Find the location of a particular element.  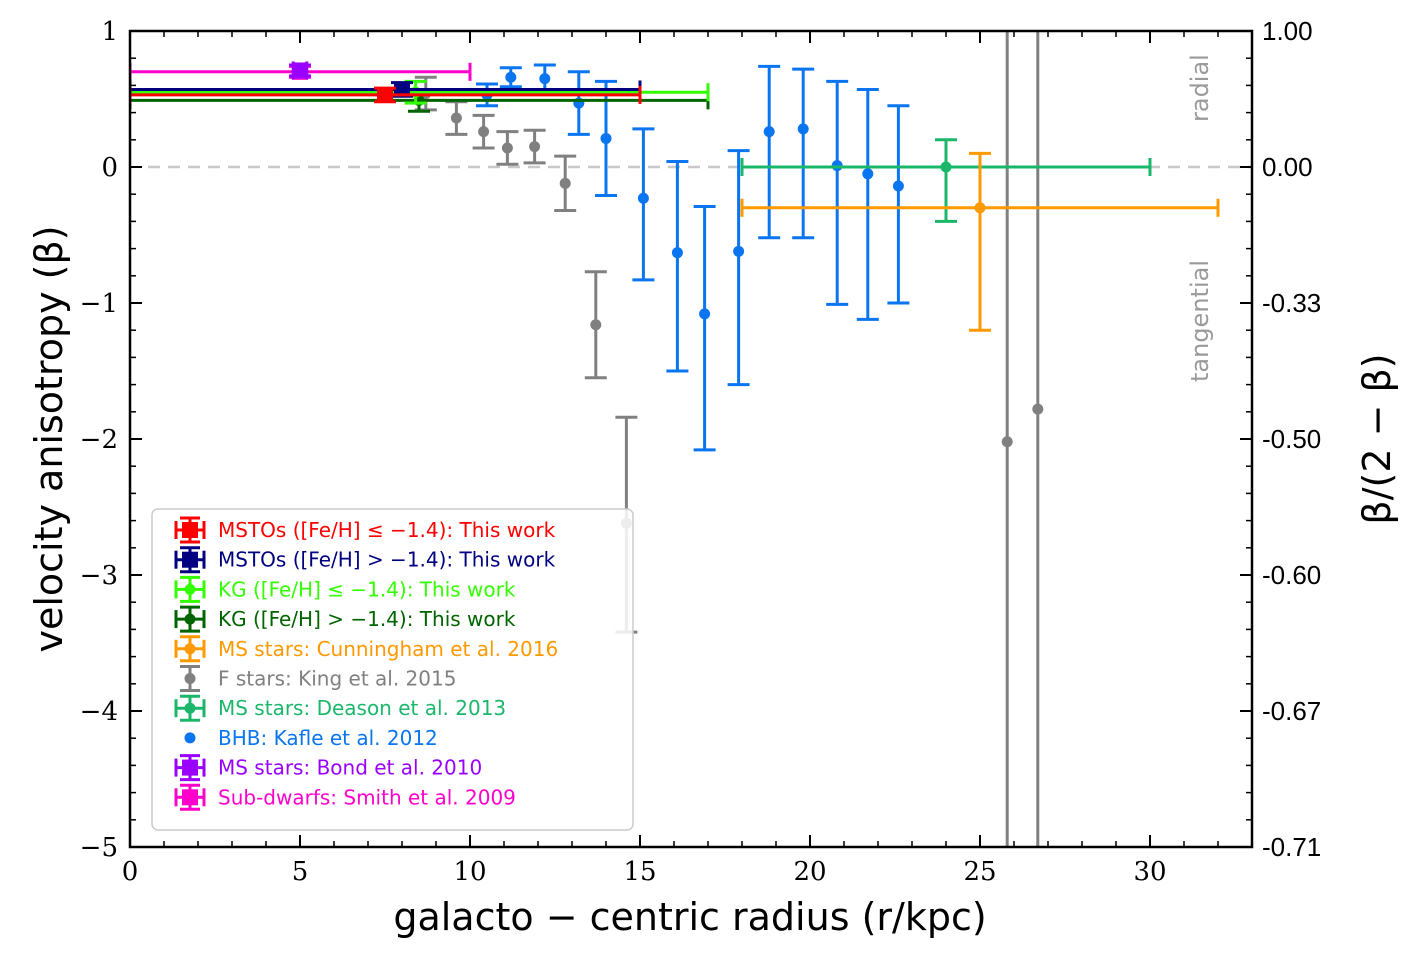

right-tick-label: -0.50 is located at coordinates (1291, 439).